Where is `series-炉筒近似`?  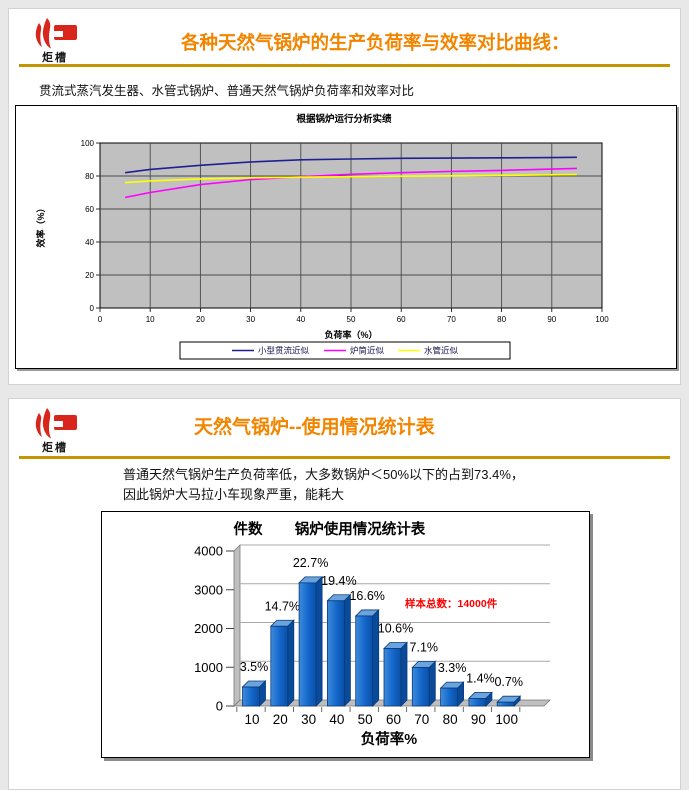 series-炉筒近似 is located at coordinates (350, 183).